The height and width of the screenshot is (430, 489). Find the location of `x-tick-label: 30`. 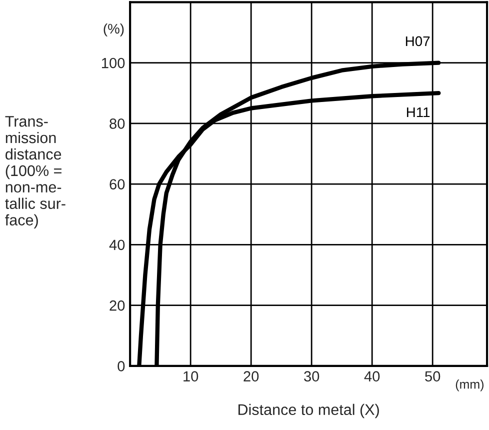

x-tick-label: 30 is located at coordinates (312, 376).